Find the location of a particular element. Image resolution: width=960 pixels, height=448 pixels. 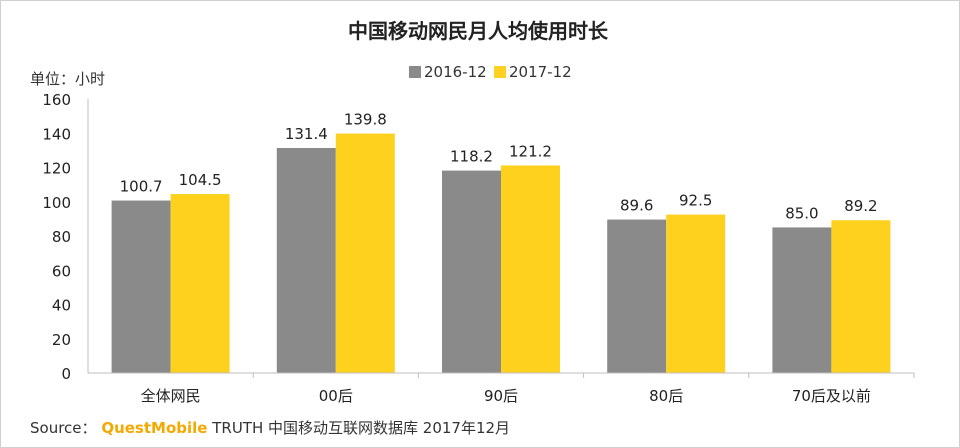

x-tick-label: 全体网民 is located at coordinates (171, 396).